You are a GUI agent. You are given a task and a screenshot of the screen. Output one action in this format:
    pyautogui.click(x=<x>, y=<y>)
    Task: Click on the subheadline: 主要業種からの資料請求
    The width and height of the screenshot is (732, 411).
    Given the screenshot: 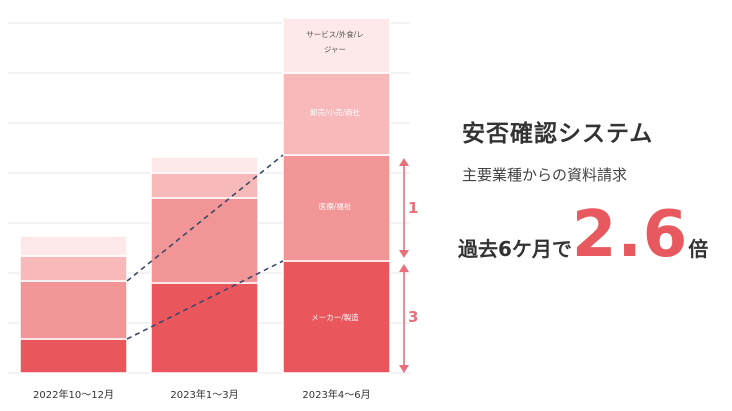 What is the action you would take?
    pyautogui.click(x=545, y=175)
    